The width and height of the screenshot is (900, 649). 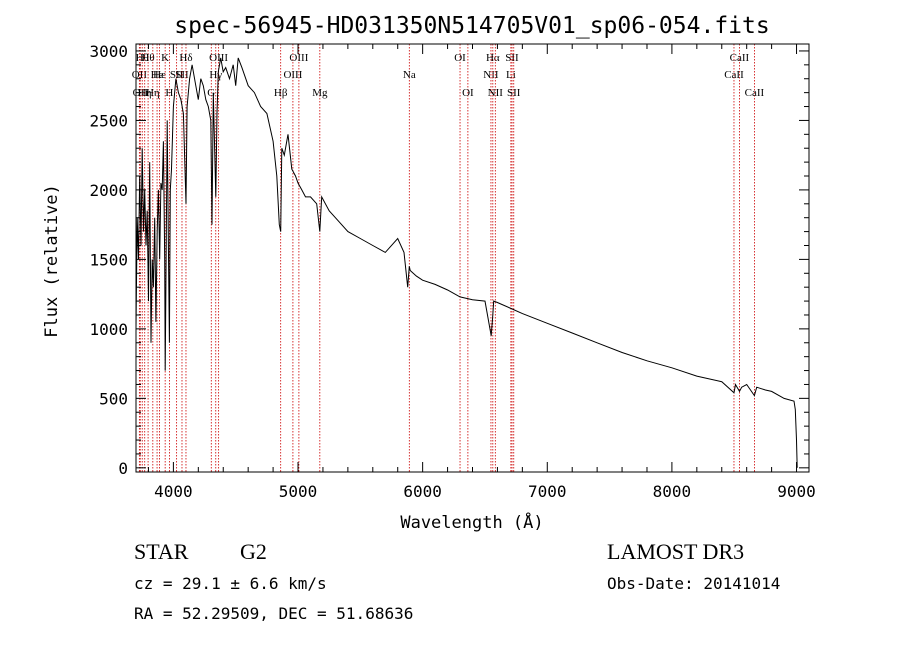 I want to click on line-marker-label: G, so click(x=211, y=93).